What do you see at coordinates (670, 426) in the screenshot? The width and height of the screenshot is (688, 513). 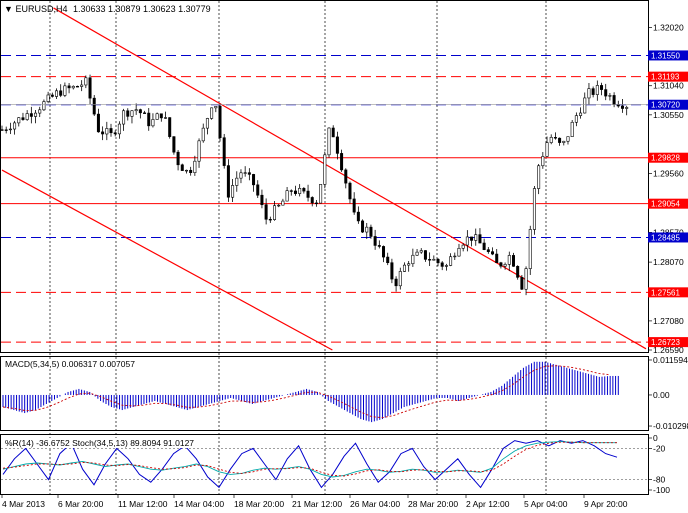 I see `macd-tick-label-2: -0.010298` at bounding box center [670, 426].